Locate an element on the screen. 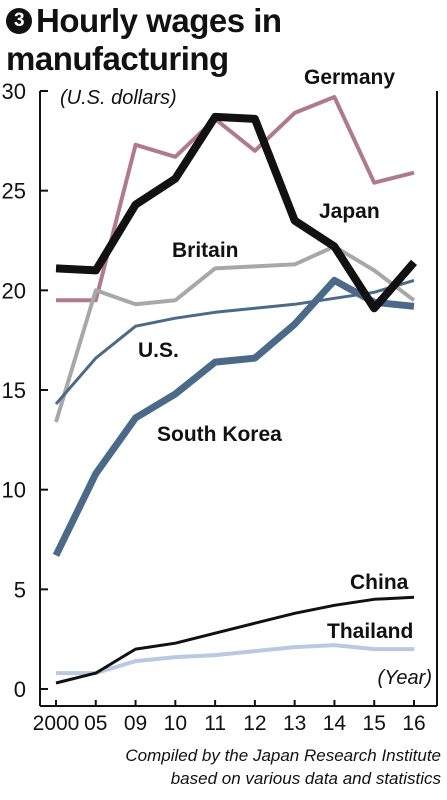 This screenshot has width=447, height=800. y-tick-label: 30 is located at coordinates (14, 91).